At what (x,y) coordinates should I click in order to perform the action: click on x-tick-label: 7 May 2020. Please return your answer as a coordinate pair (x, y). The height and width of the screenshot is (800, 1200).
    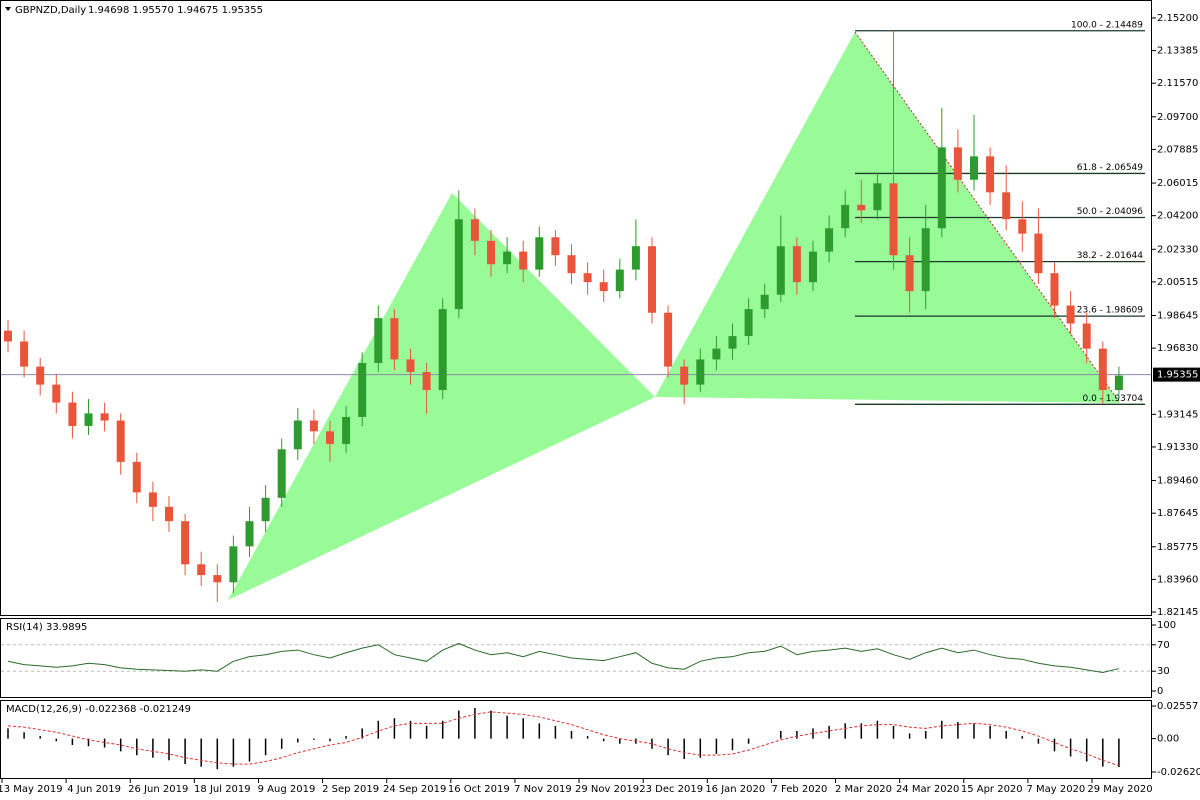
    Looking at the image, I should click on (1055, 789).